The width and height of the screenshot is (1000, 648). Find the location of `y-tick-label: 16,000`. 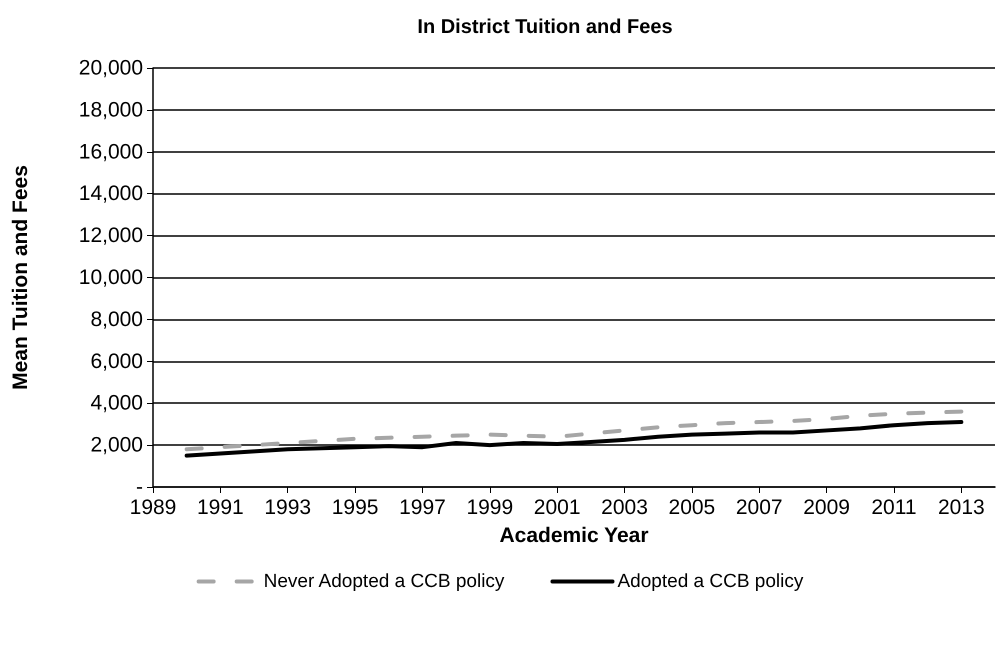

y-tick-label: 16,000 is located at coordinates (110, 152).